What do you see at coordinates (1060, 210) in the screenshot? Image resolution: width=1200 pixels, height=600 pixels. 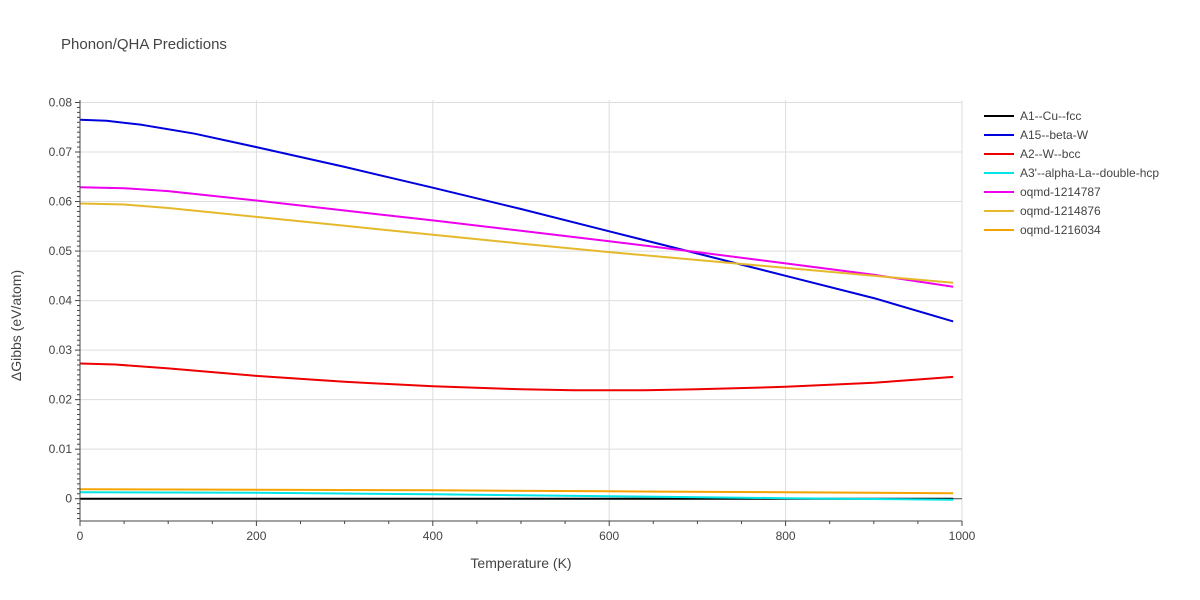 I see `legend-label: oqmd-1214876` at bounding box center [1060, 210].